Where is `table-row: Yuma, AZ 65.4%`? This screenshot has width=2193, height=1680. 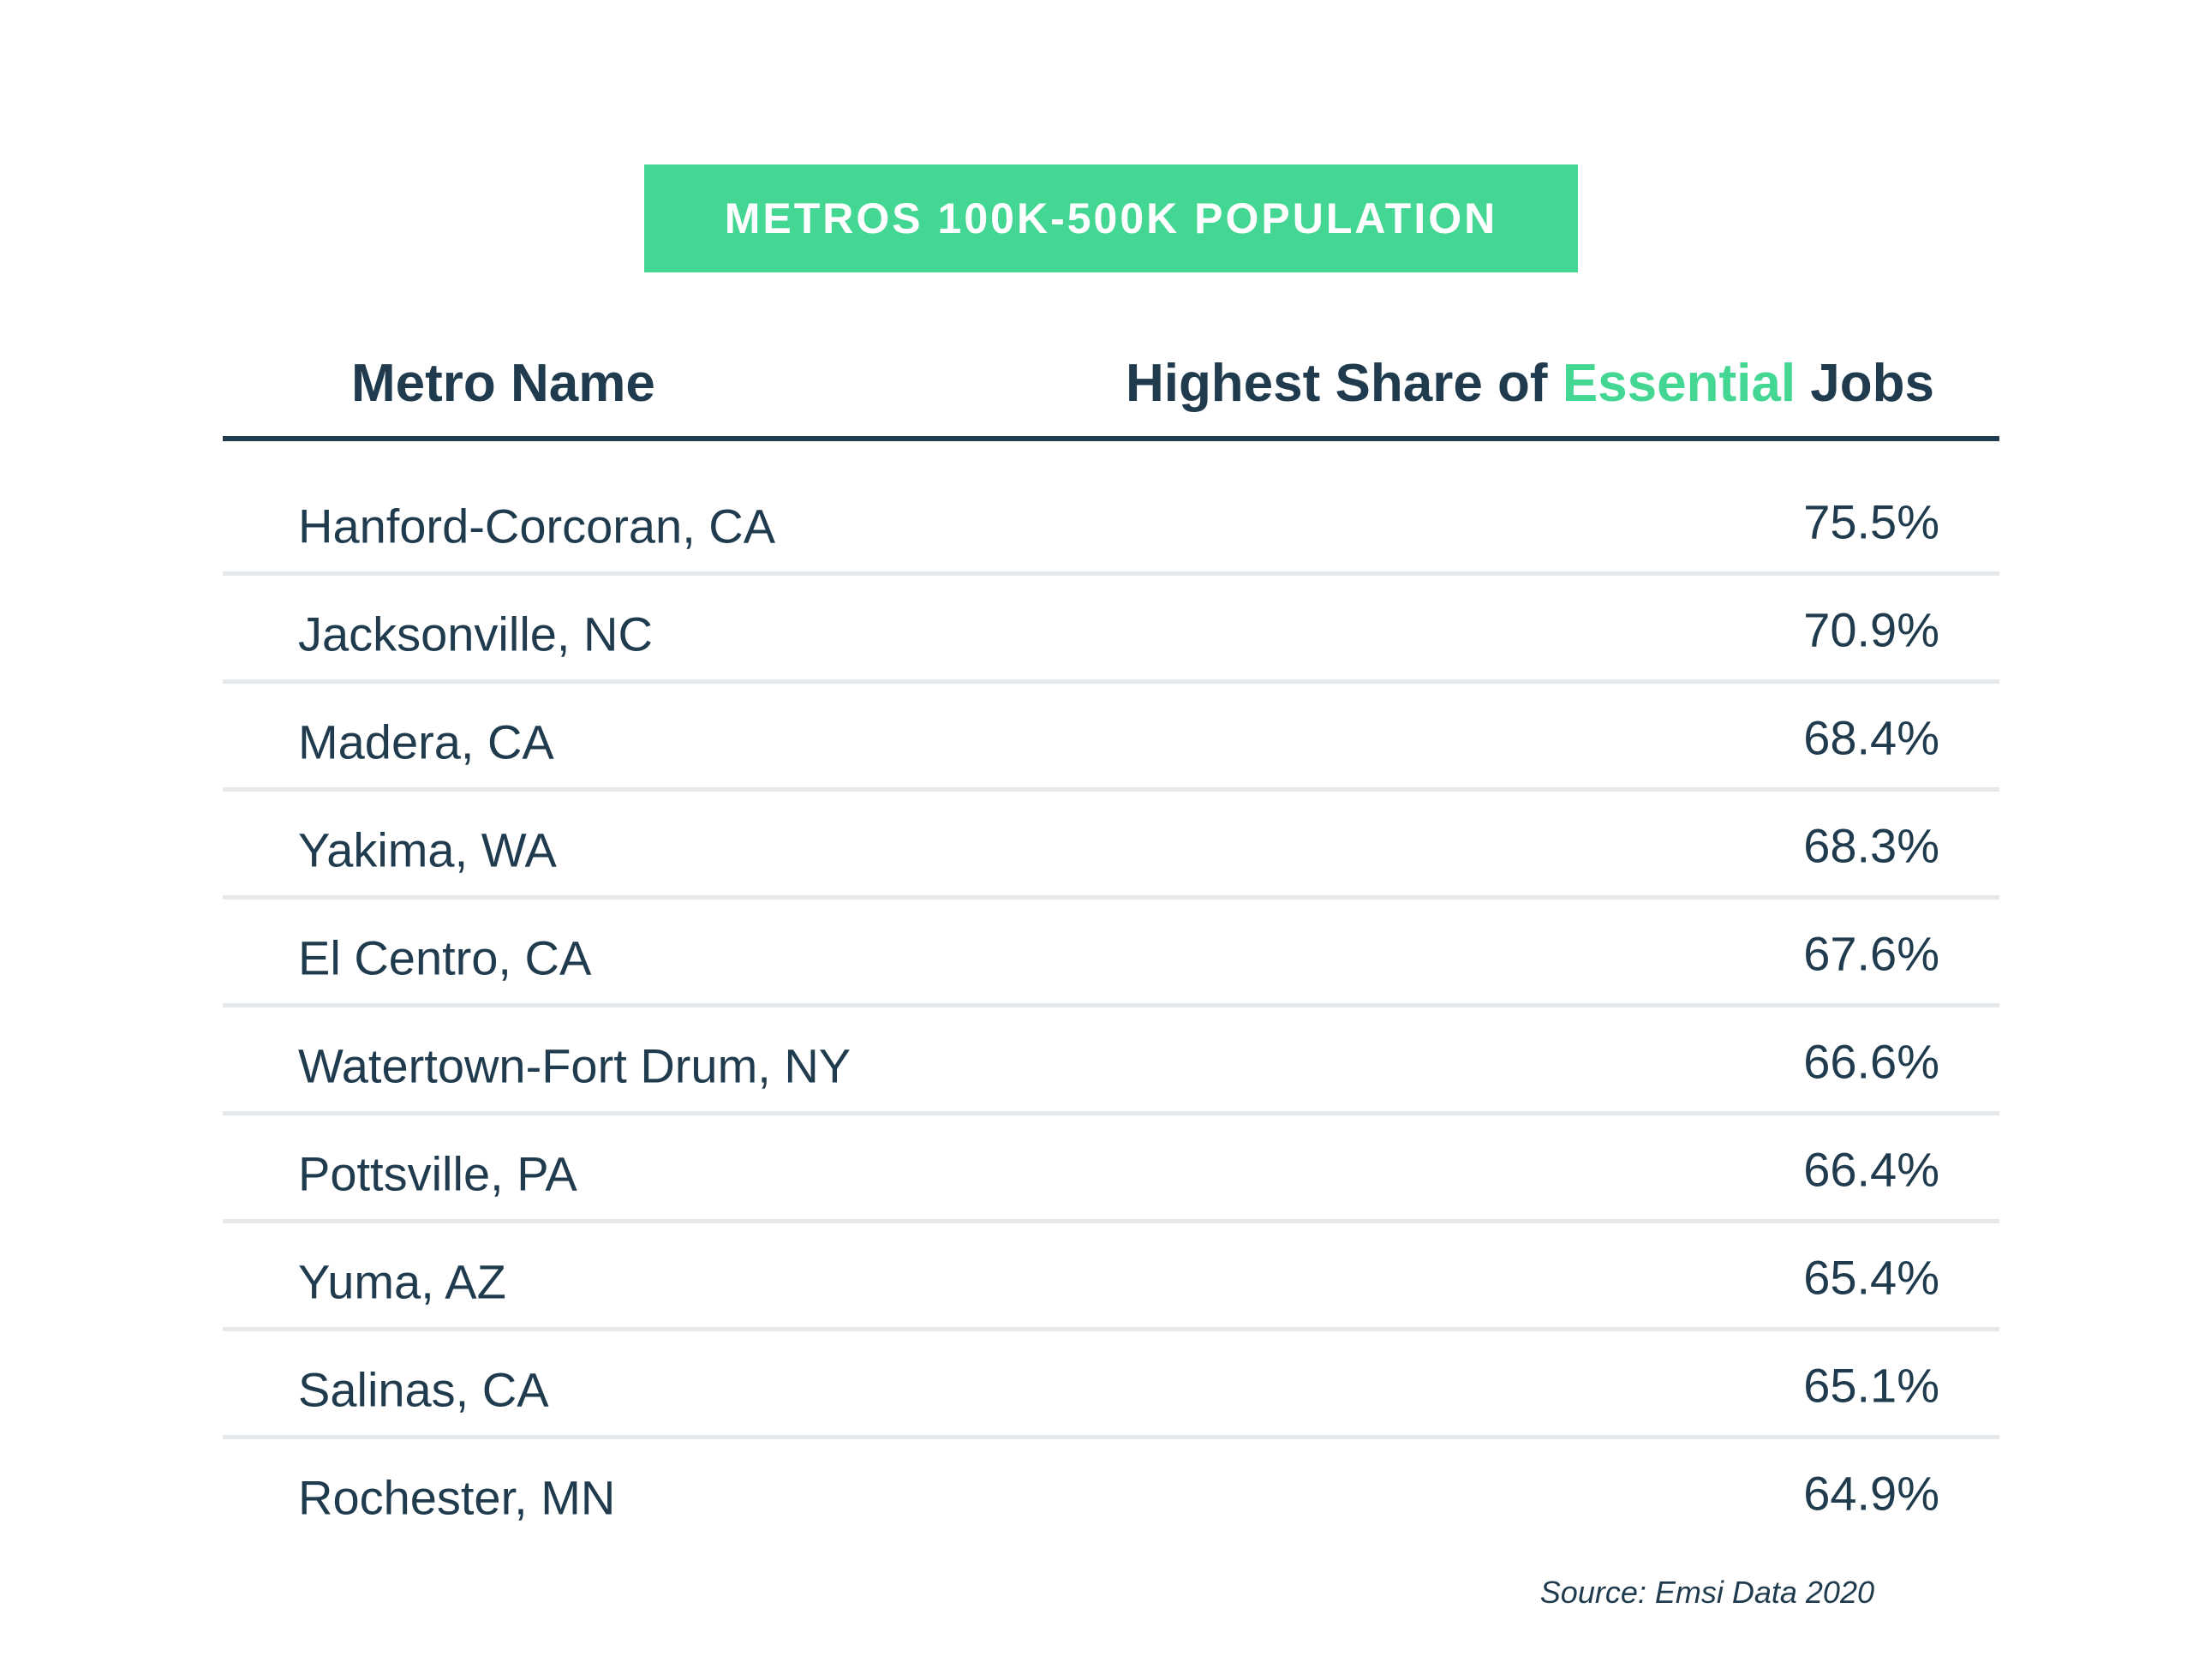 table-row: Yuma, AZ 65.4% is located at coordinates (1111, 1277).